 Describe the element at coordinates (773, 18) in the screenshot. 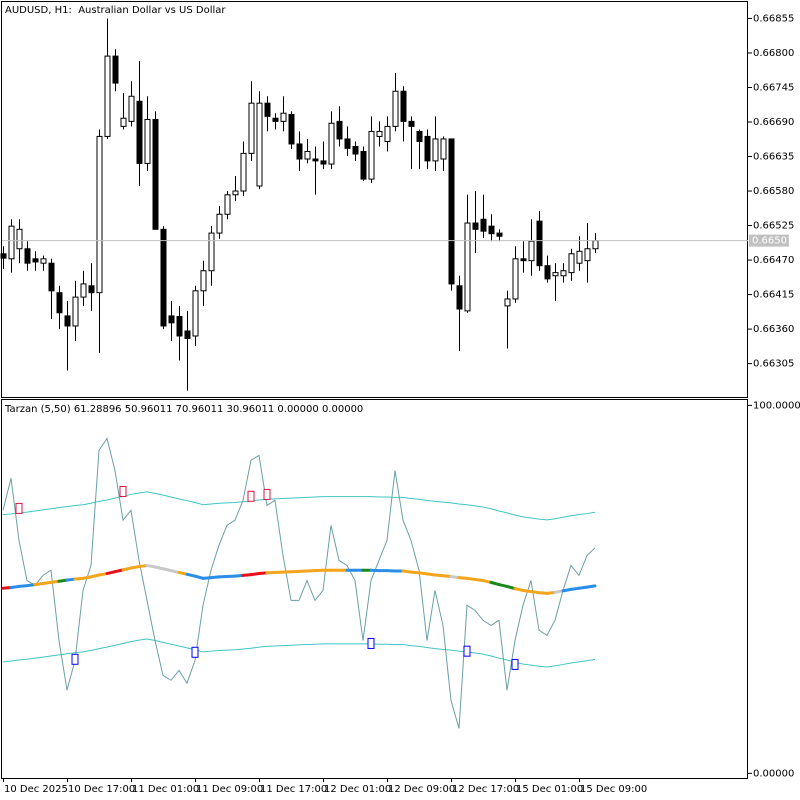

I see `y-tick-label: 0.66855` at that location.